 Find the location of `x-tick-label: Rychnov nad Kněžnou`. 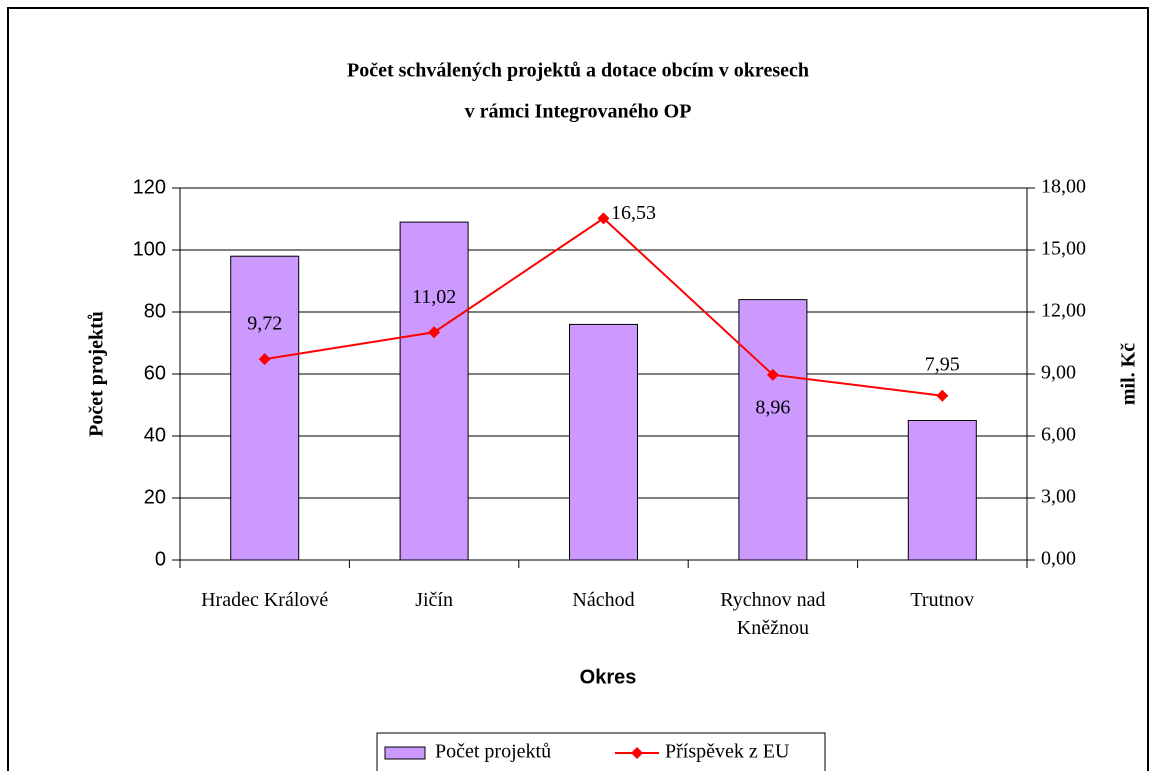

x-tick-label: Rychnov nad Kněžnou is located at coordinates (773, 614).